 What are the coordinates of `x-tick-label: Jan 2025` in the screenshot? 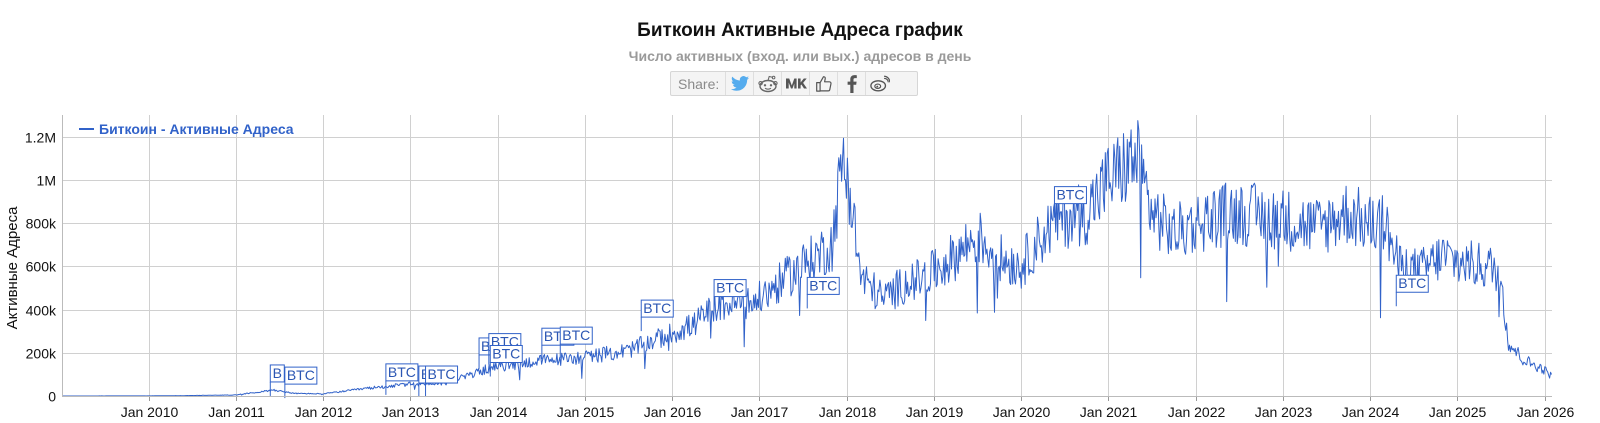 It's located at (1458, 412).